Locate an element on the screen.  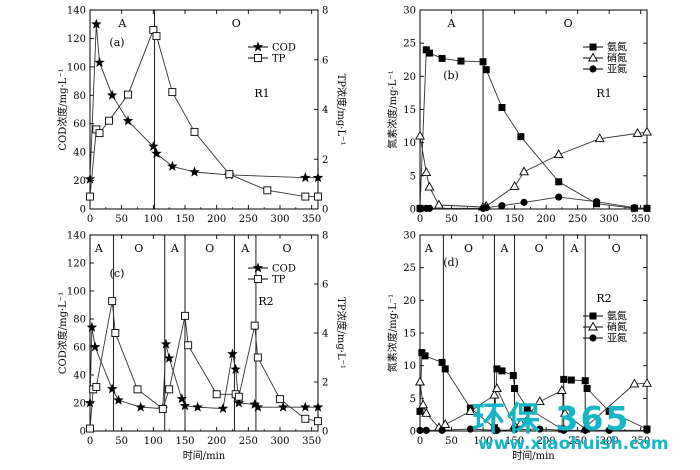
y2-tick-label: 6 is located at coordinates (325, 285).